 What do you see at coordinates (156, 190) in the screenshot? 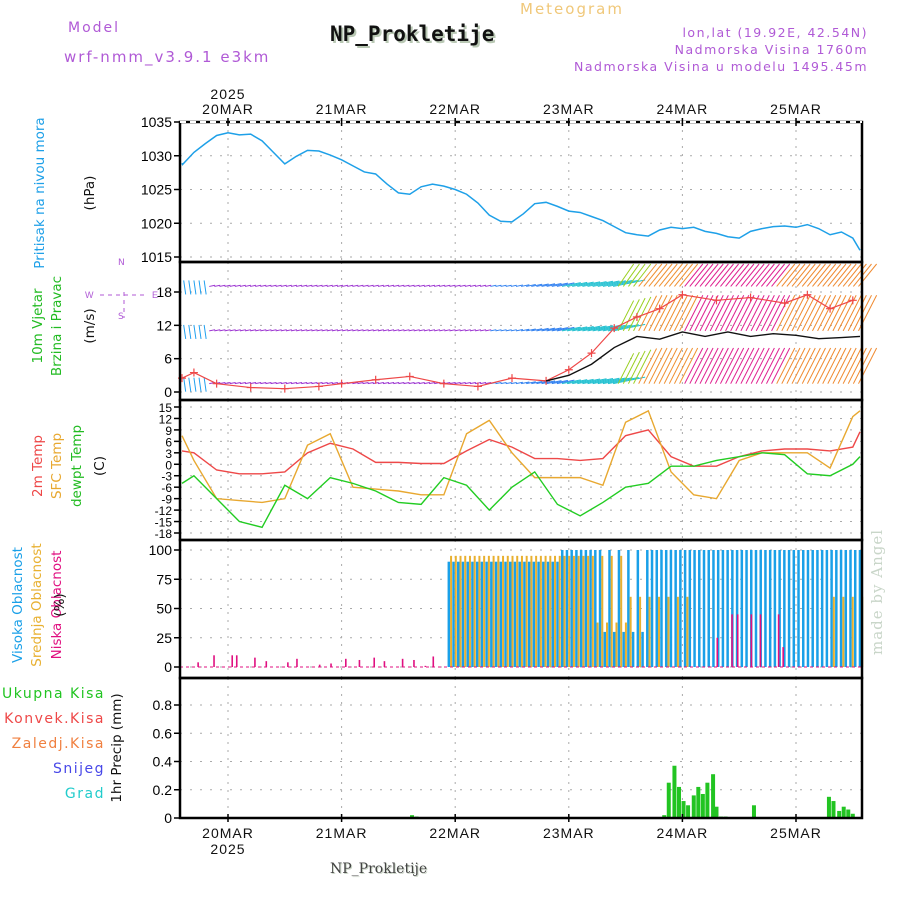
I see `y-tick-label: 1025` at bounding box center [156, 190].